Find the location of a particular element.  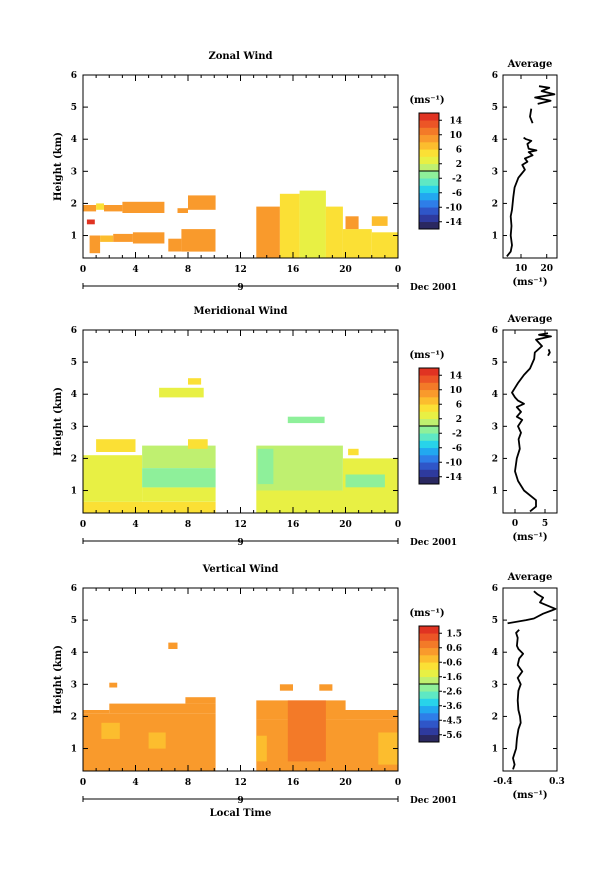

colorbar-tick-label: -2.6 is located at coordinates (452, 692).